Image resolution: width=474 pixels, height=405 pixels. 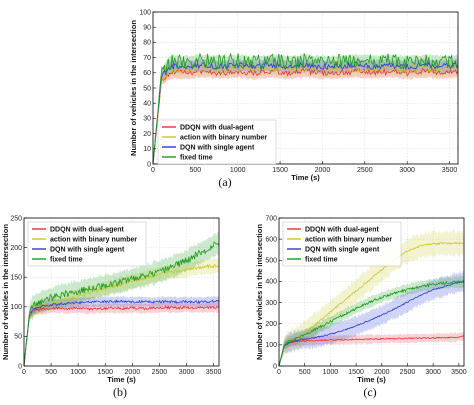 I want to click on y-tick-label: 300, so click(x=271, y=303).